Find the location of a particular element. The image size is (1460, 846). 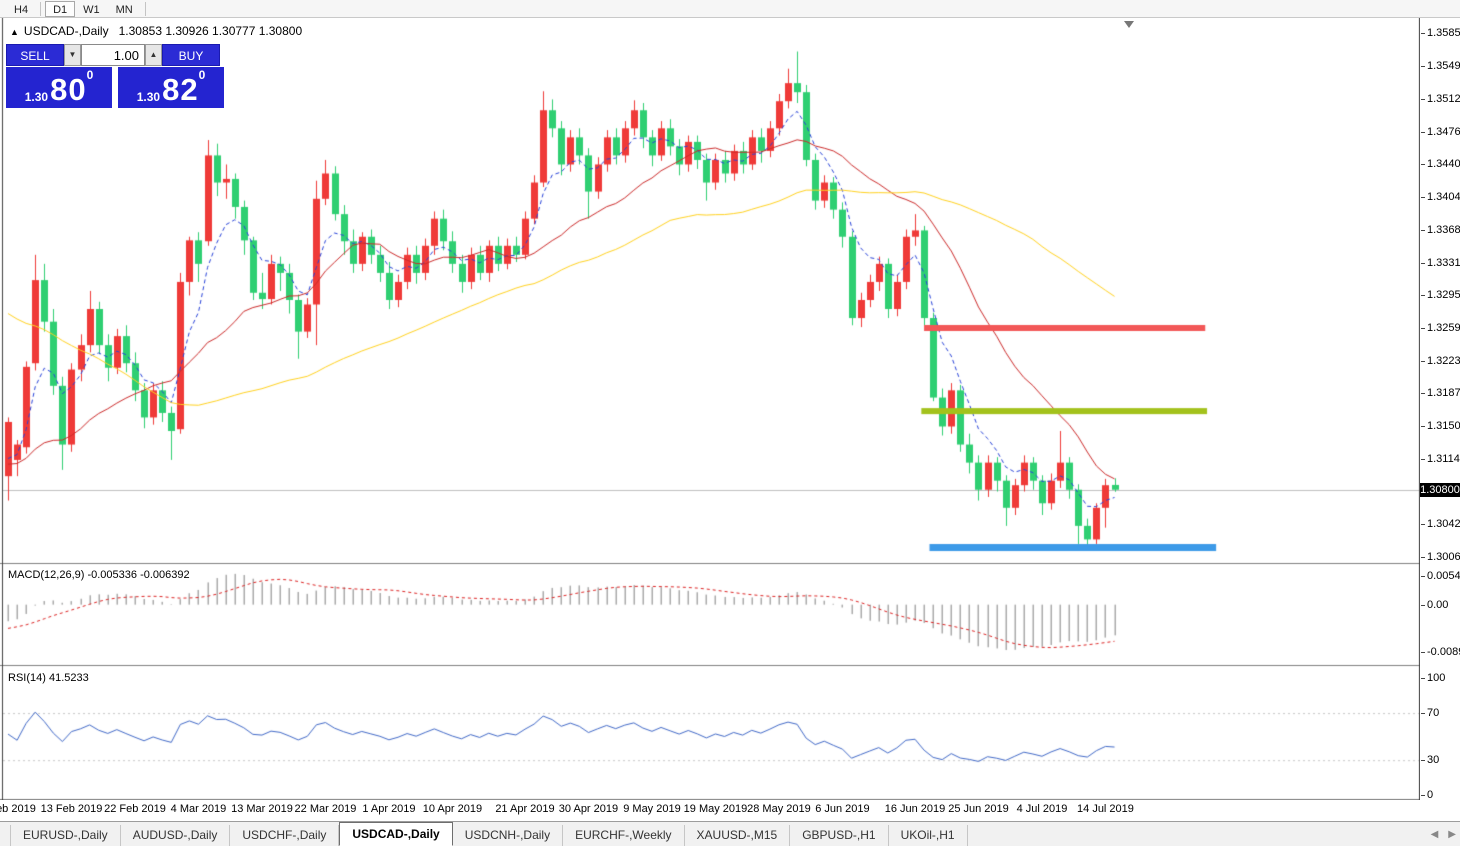

date-axis-label: 4 Jul 2019 is located at coordinates (1042, 809).